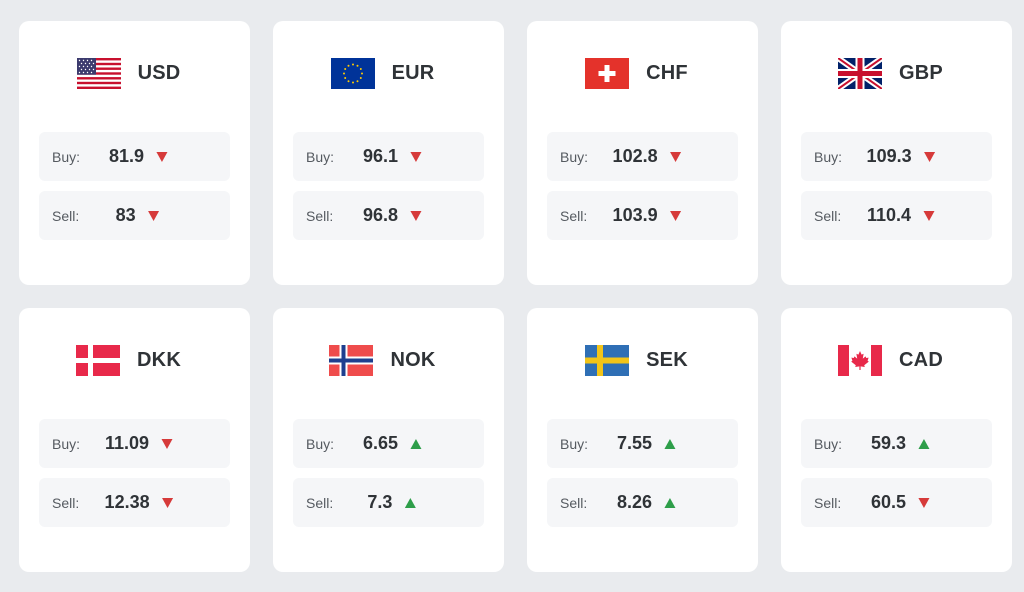  I want to click on currency-card-eur: EUR Buy: 96.1 Sell: 96.8, so click(388, 153).